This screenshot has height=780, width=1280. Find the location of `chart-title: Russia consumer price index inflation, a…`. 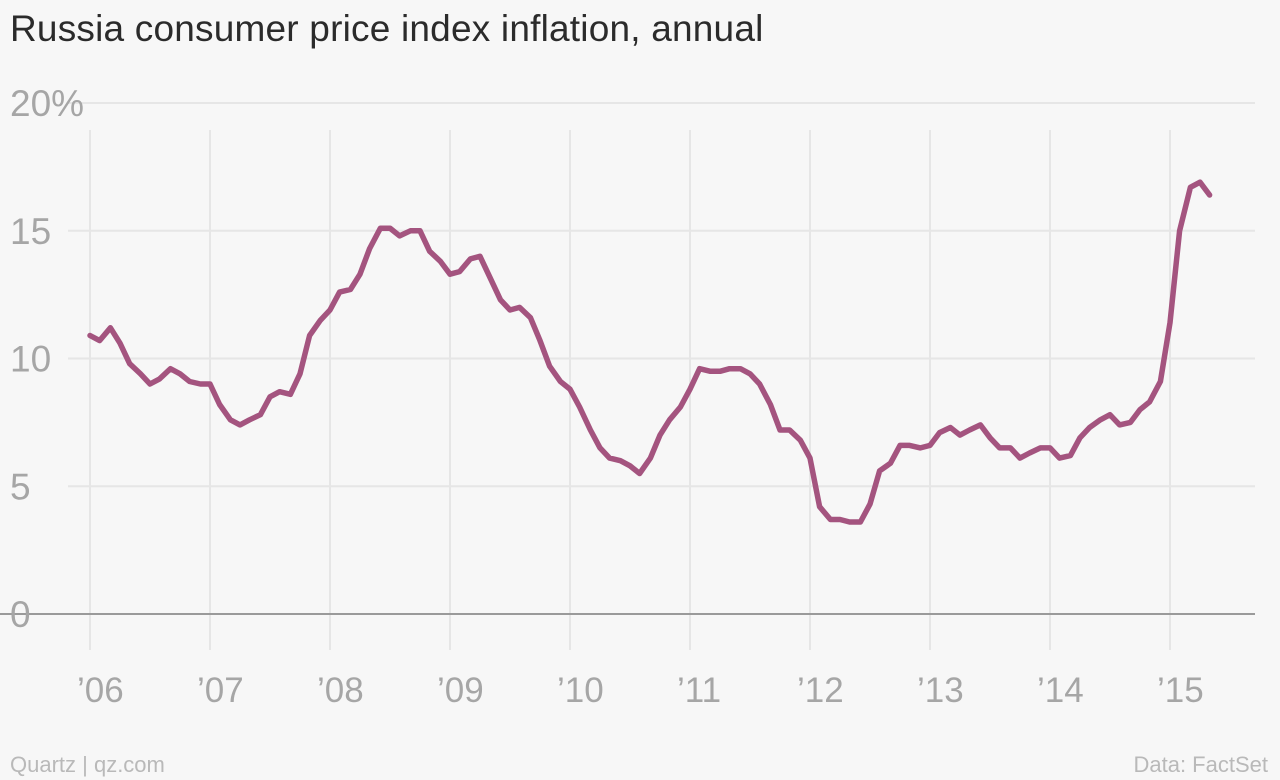

chart-title: Russia consumer price index inflation, a… is located at coordinates (387, 28).